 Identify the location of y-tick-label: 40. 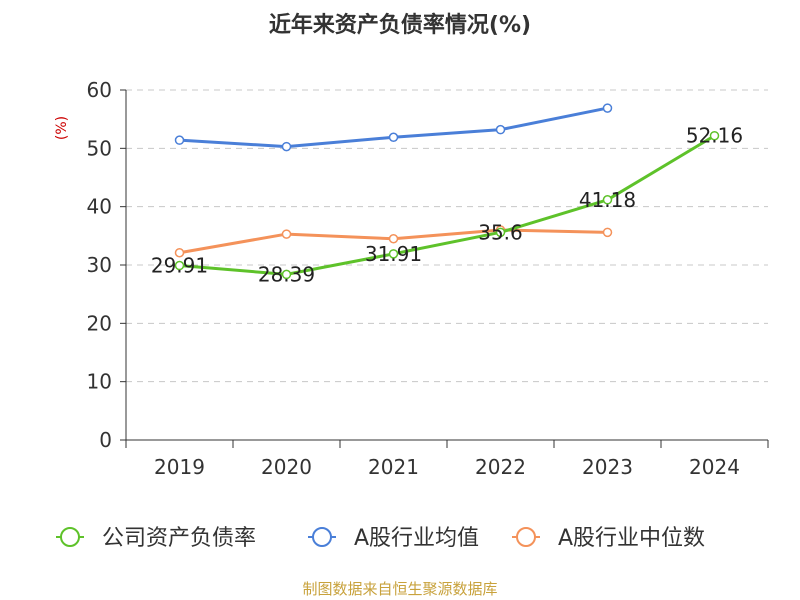
(99, 207).